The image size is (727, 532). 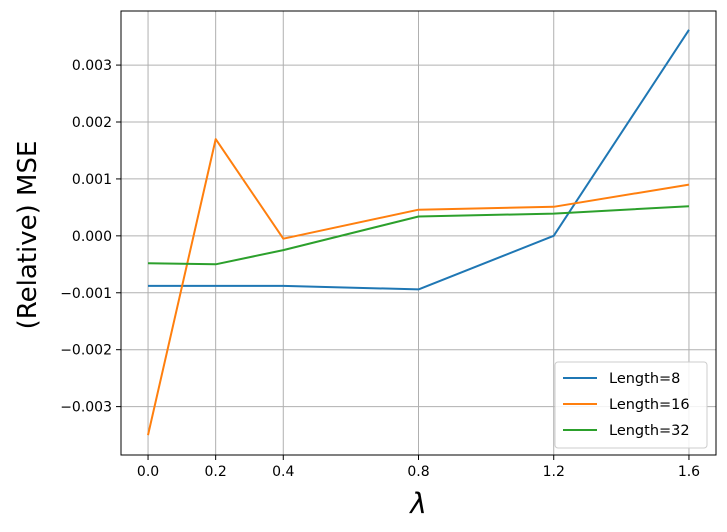 I want to click on y-tick-label: 0.002, so click(x=92, y=123).